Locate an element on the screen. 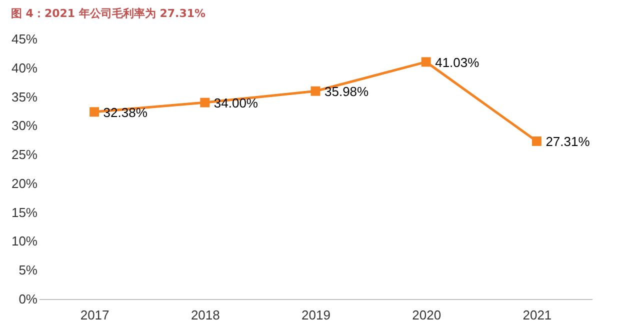  data-label: 27.31% is located at coordinates (568, 142).